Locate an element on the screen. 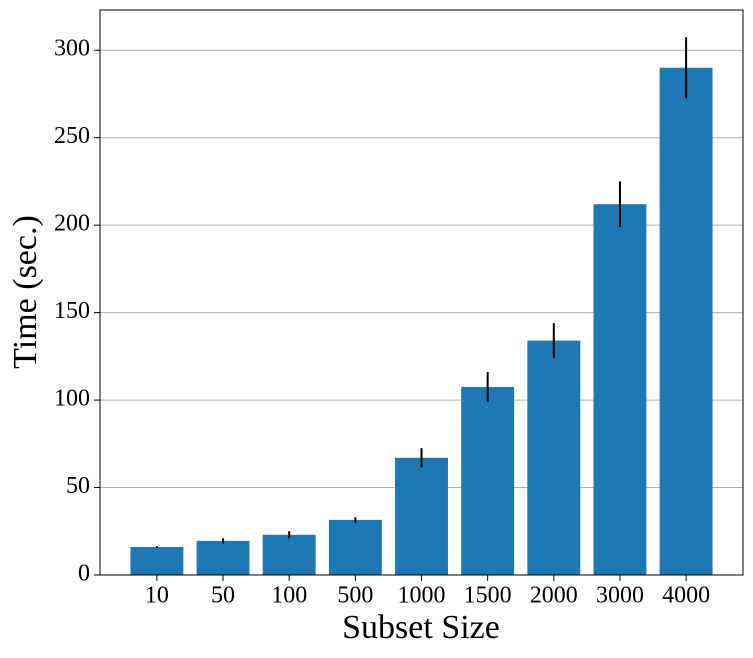  x-tick-label: 3000 is located at coordinates (620, 596).